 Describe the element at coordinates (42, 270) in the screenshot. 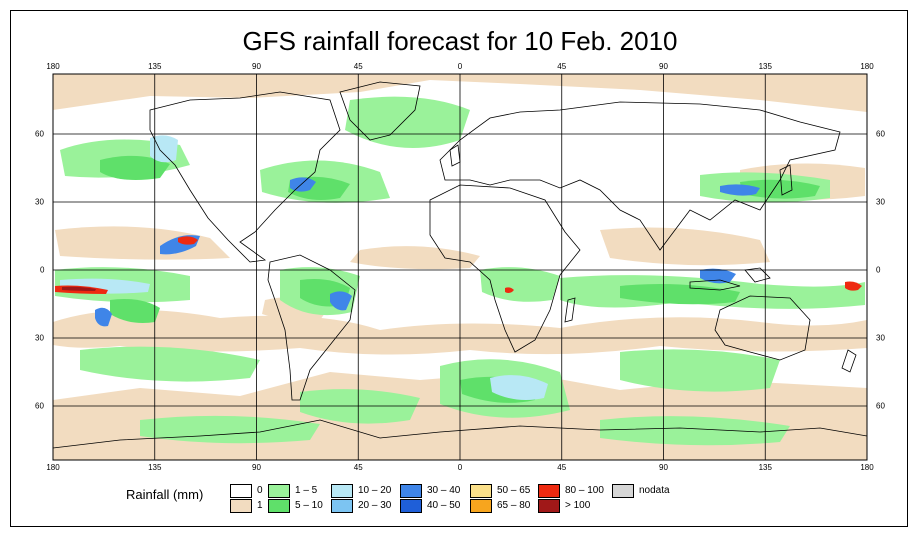

I see `left-lat-tick-0: 0` at that location.